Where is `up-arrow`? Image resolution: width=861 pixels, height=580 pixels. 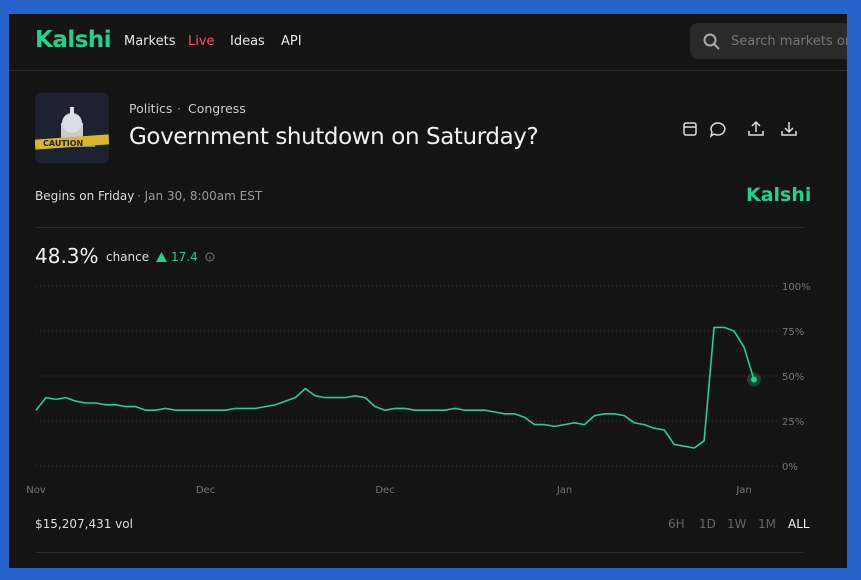
up-arrow is located at coordinates (161, 257).